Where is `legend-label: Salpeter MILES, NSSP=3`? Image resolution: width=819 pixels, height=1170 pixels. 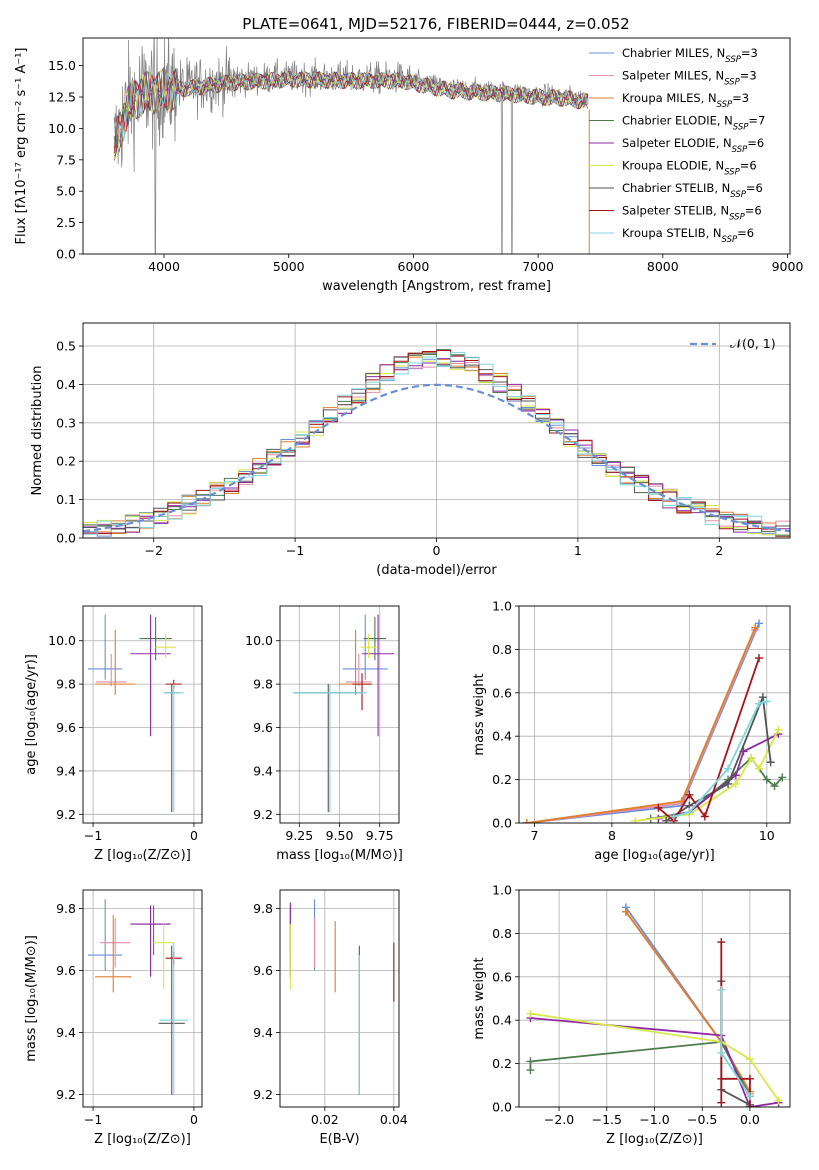
legend-label: Salpeter MILES, NSSP=3 is located at coordinates (689, 78).